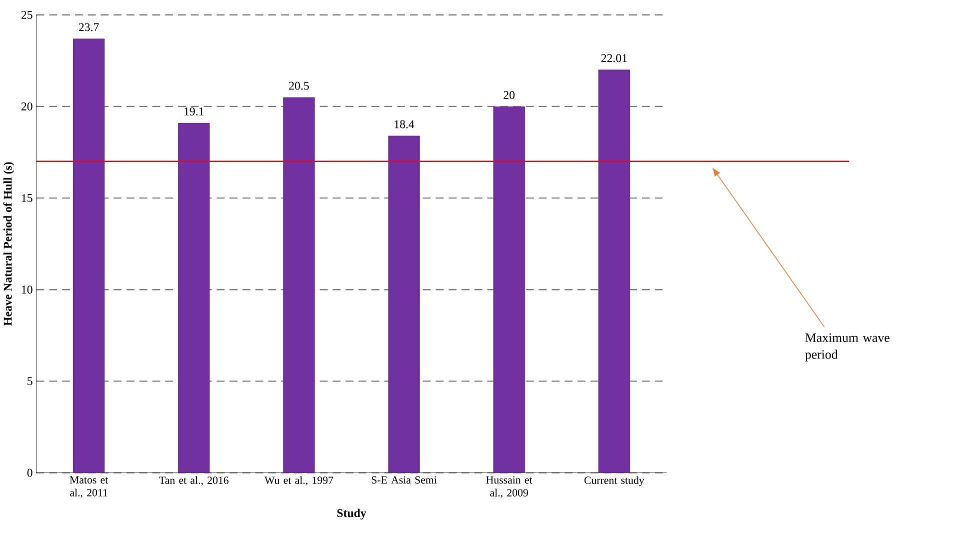 Image resolution: width=971 pixels, height=558 pixels. Describe the element at coordinates (299, 481) in the screenshot. I see `x-tick-label: Wu et al., 1997` at that location.